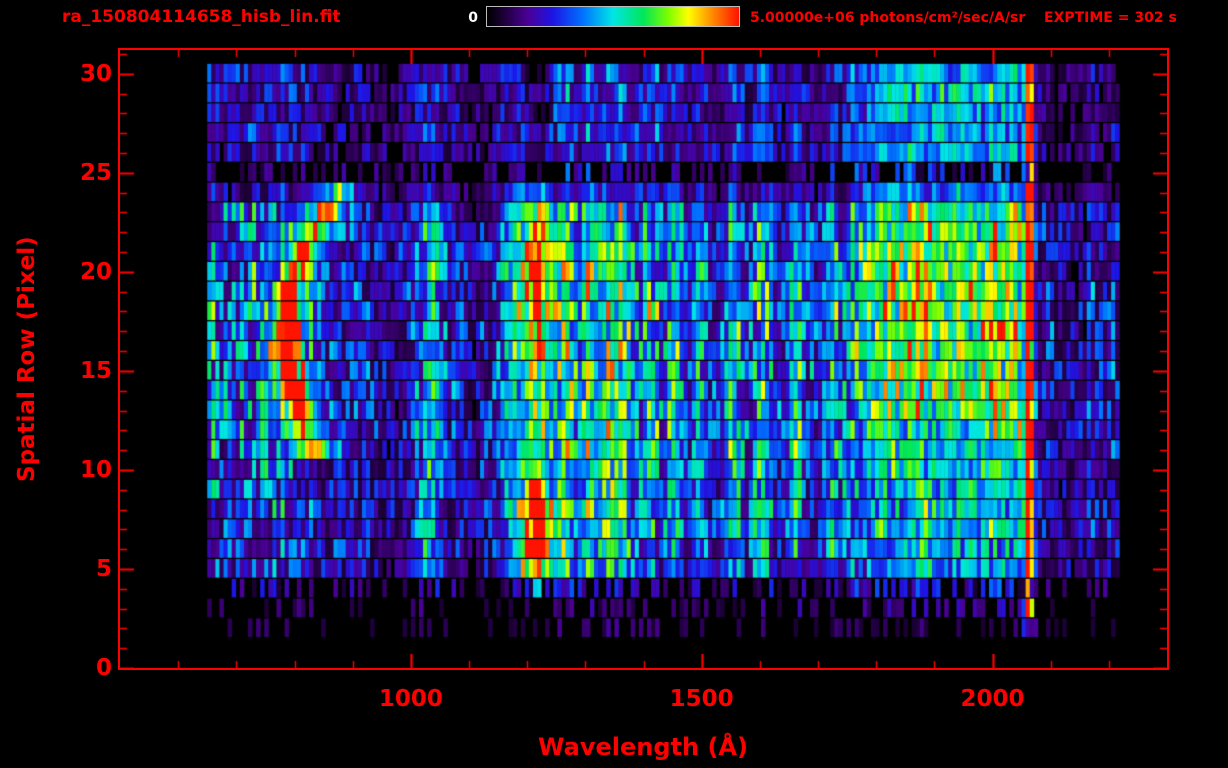 This screenshot has width=1228, height=768. What do you see at coordinates (888, 18) in the screenshot?
I see `colorbar-max-label: 5.00000e+06 photons/cm²/sec/A/sr` at bounding box center [888, 18].